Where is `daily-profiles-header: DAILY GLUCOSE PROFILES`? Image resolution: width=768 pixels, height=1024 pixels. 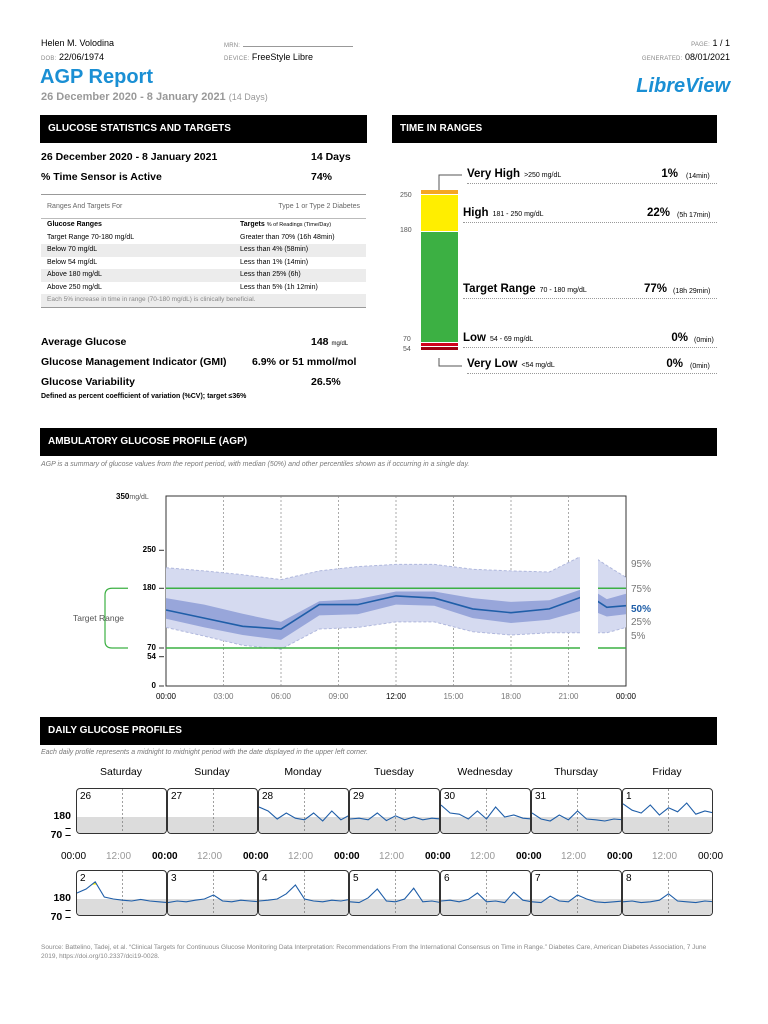 daily-profiles-header: DAILY GLUCOSE PROFILES is located at coordinates (378, 731).